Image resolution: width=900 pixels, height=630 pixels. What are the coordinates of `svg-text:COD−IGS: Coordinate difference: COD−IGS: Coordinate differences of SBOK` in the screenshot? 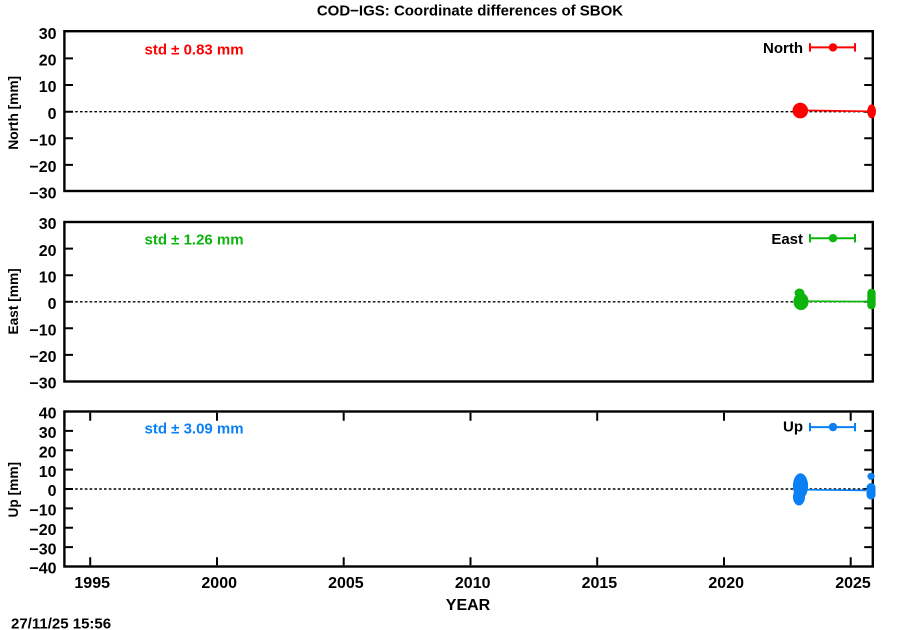 It's located at (470, 11).